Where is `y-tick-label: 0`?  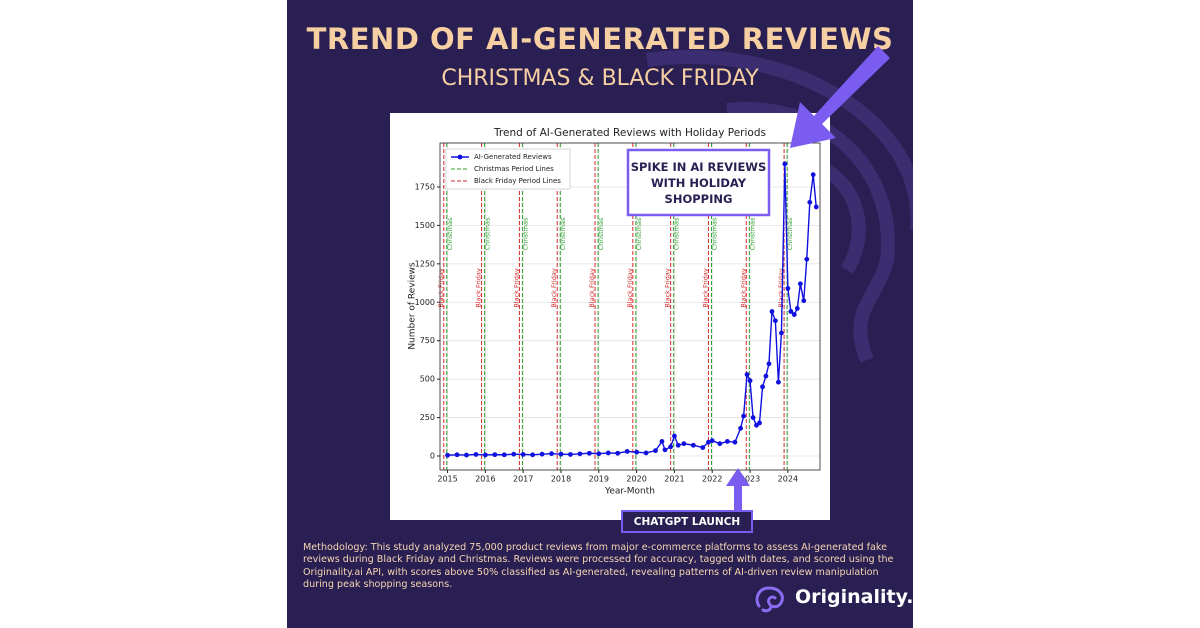
y-tick-label: 0 is located at coordinates (432, 456).